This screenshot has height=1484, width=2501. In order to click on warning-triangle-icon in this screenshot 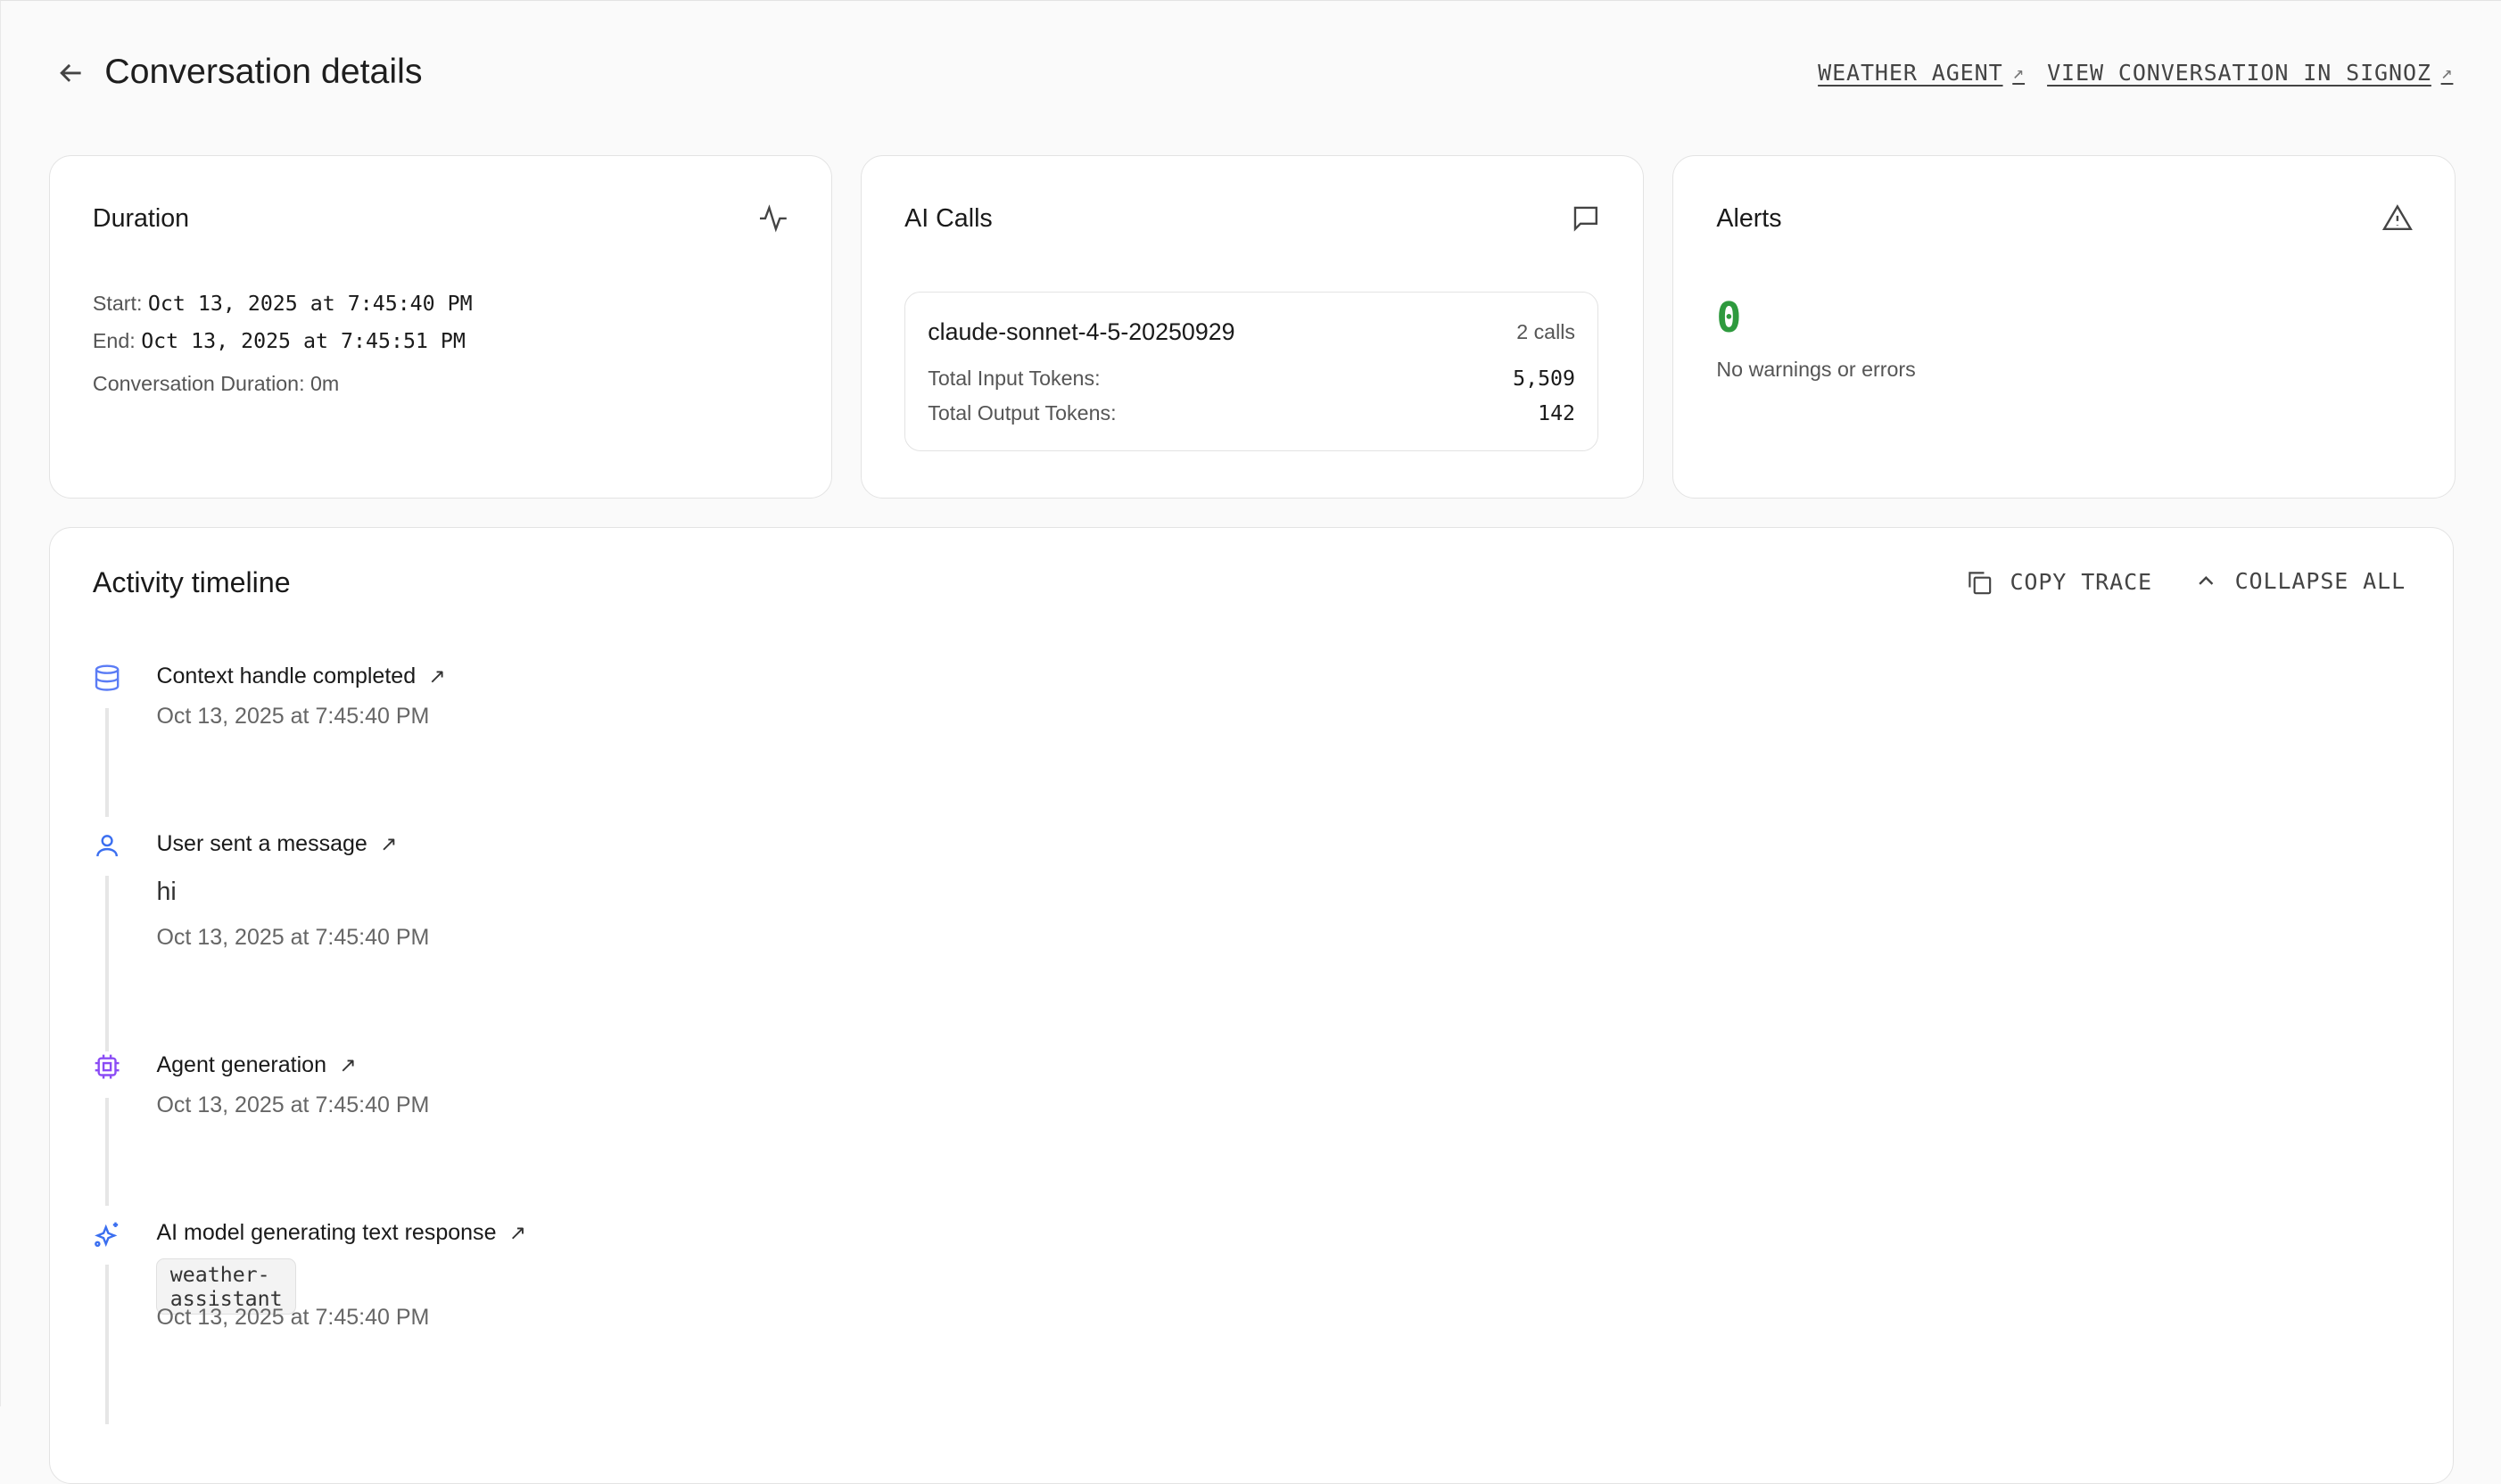, I will do `click(2397, 217)`.